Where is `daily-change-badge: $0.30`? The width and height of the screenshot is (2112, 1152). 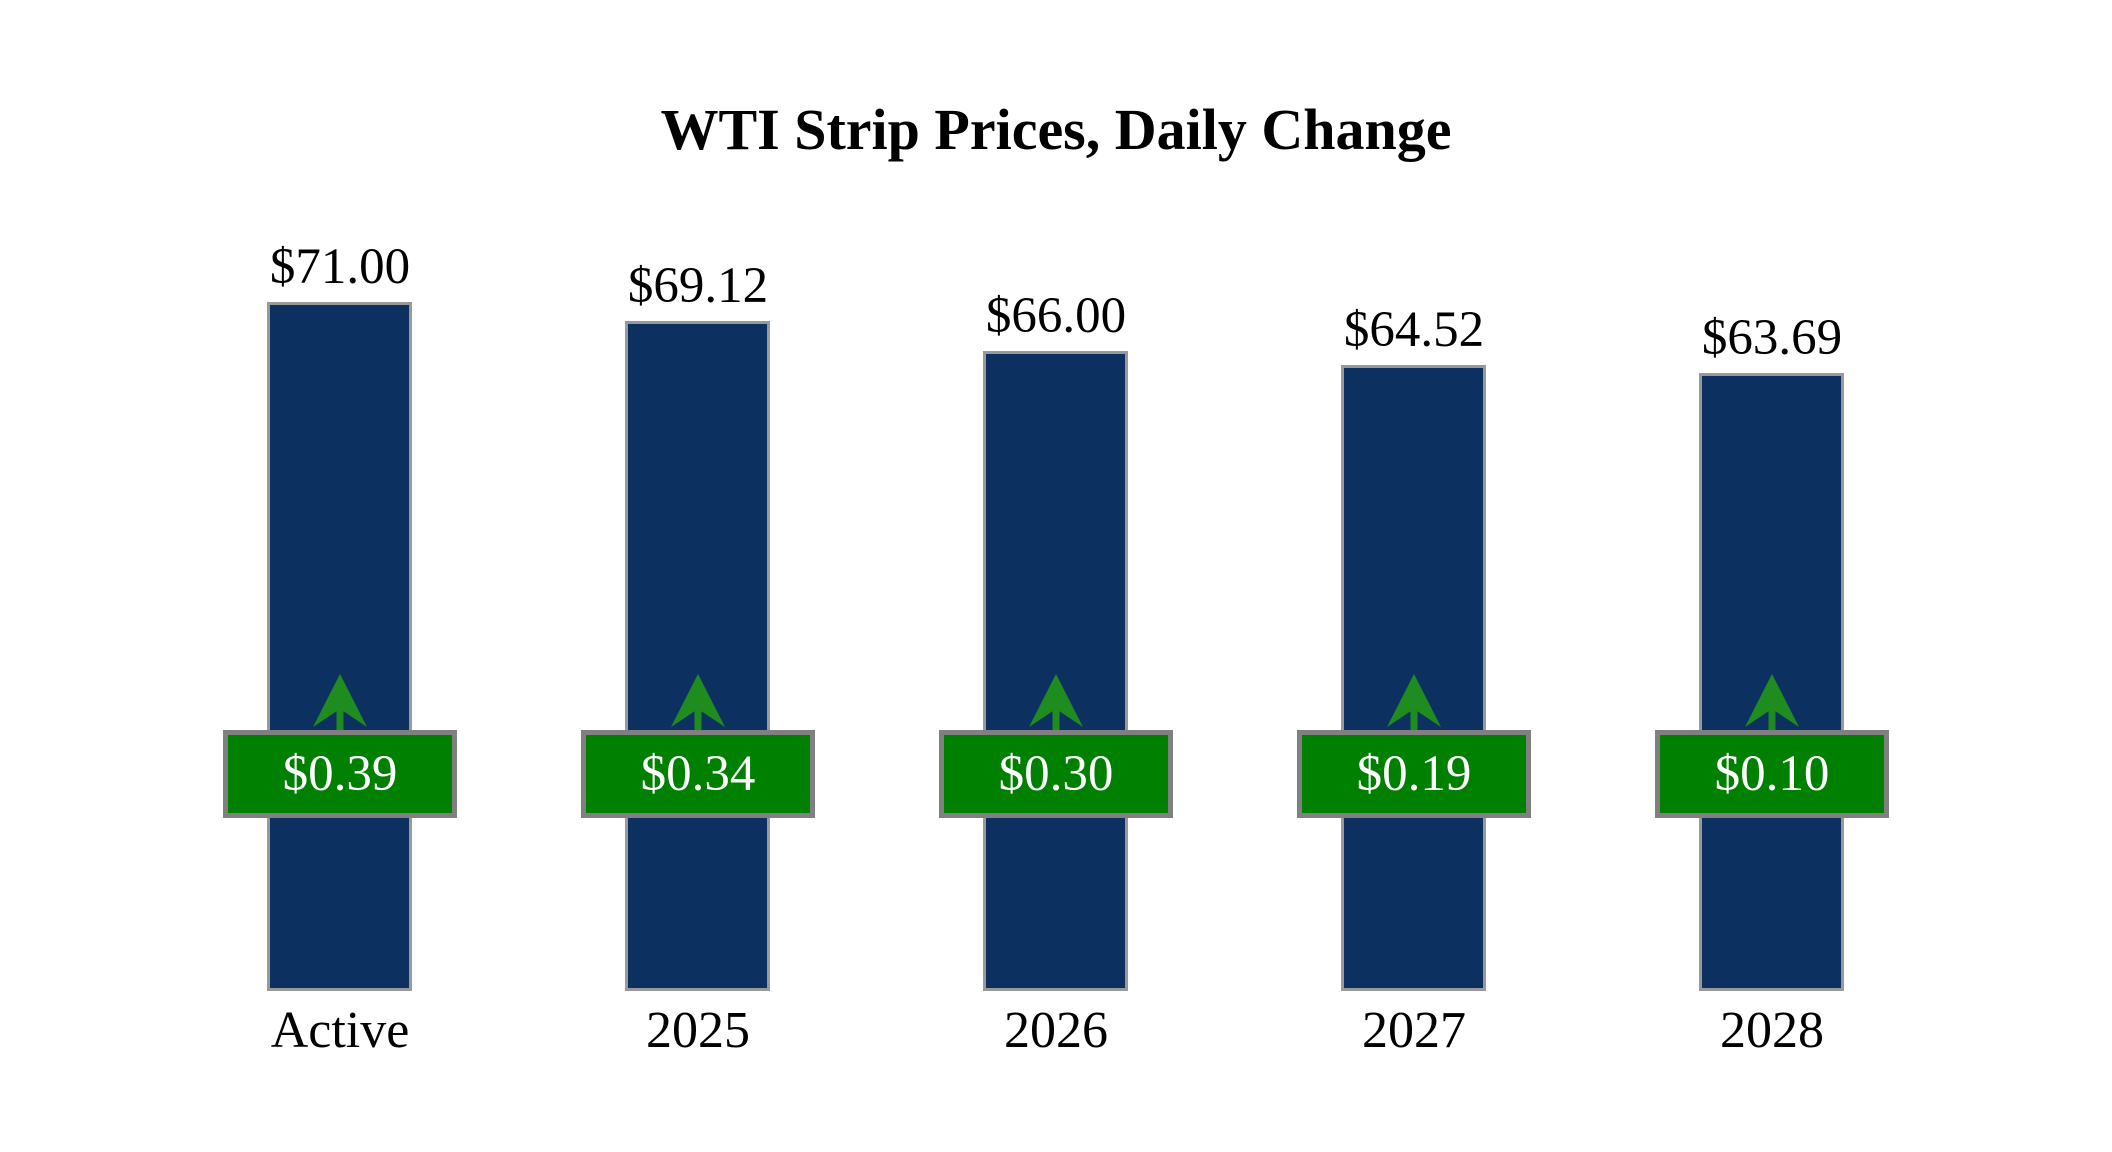
daily-change-badge: $0.30 is located at coordinates (1056, 774).